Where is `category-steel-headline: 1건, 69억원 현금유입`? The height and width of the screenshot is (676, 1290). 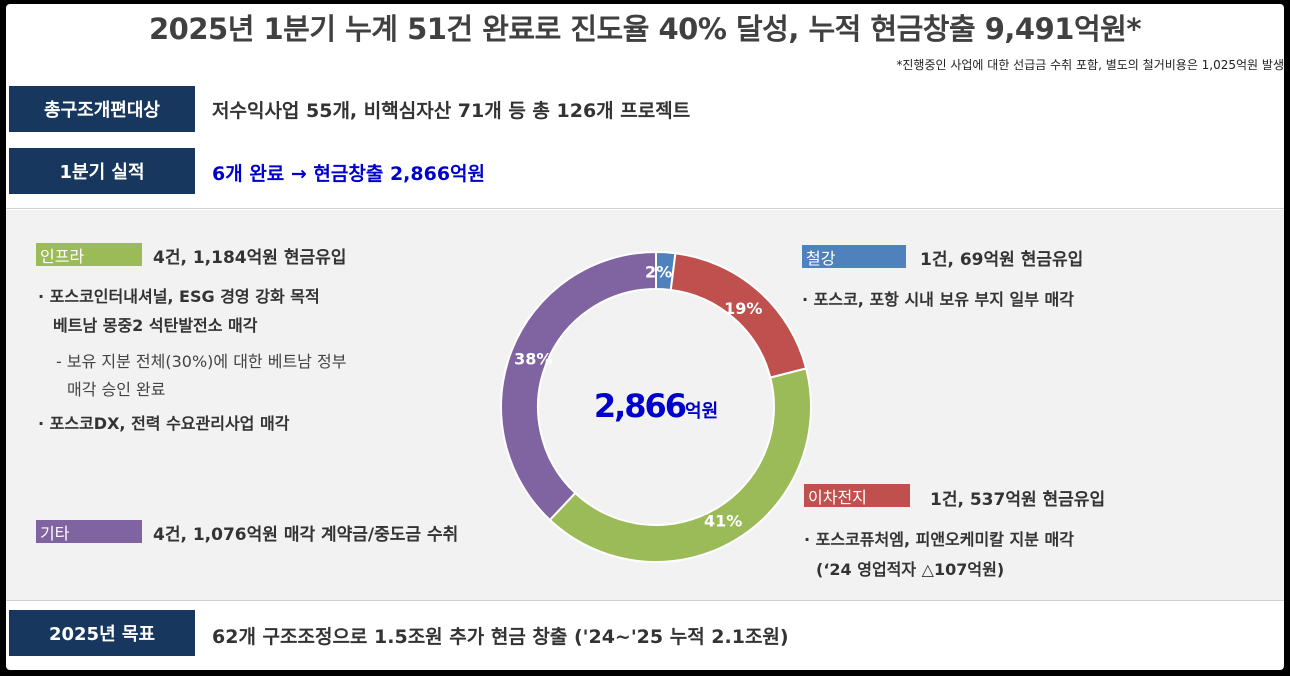 category-steel-headline: 1건, 69억원 현금유입 is located at coordinates (1002, 260).